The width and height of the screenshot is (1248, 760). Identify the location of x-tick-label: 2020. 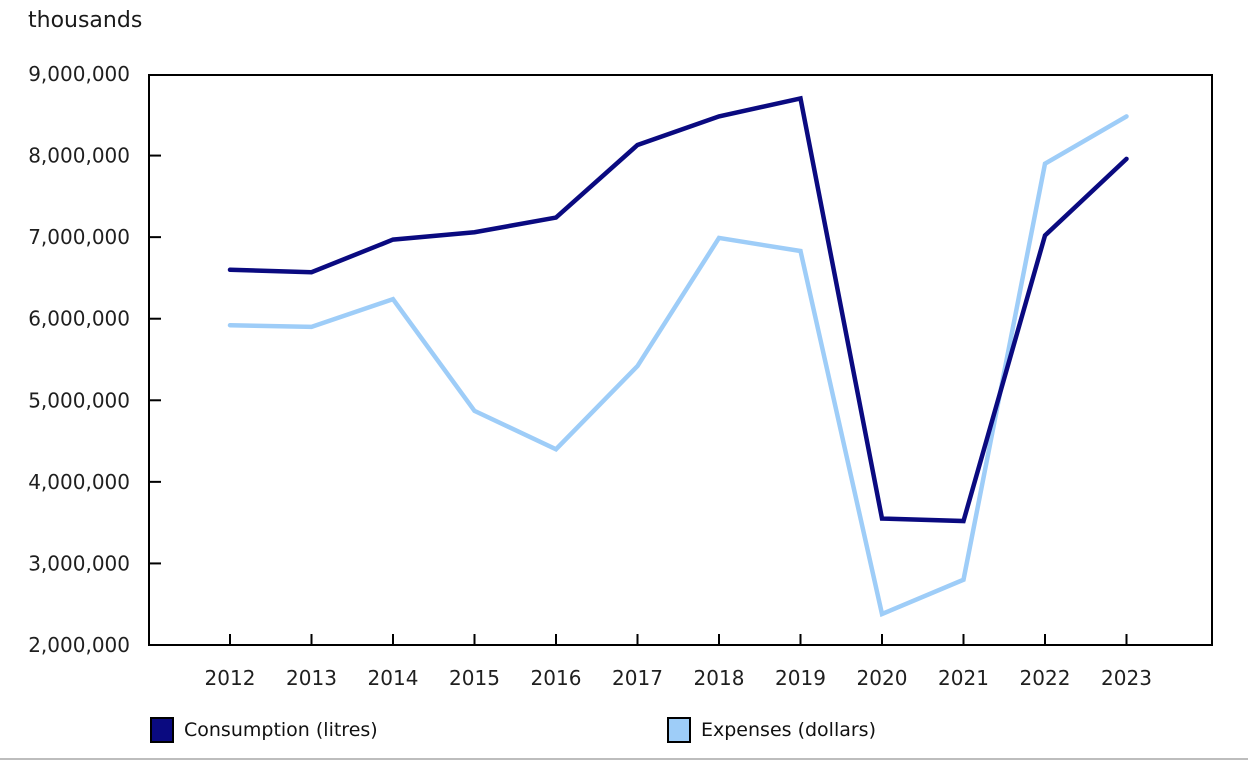
(882, 678).